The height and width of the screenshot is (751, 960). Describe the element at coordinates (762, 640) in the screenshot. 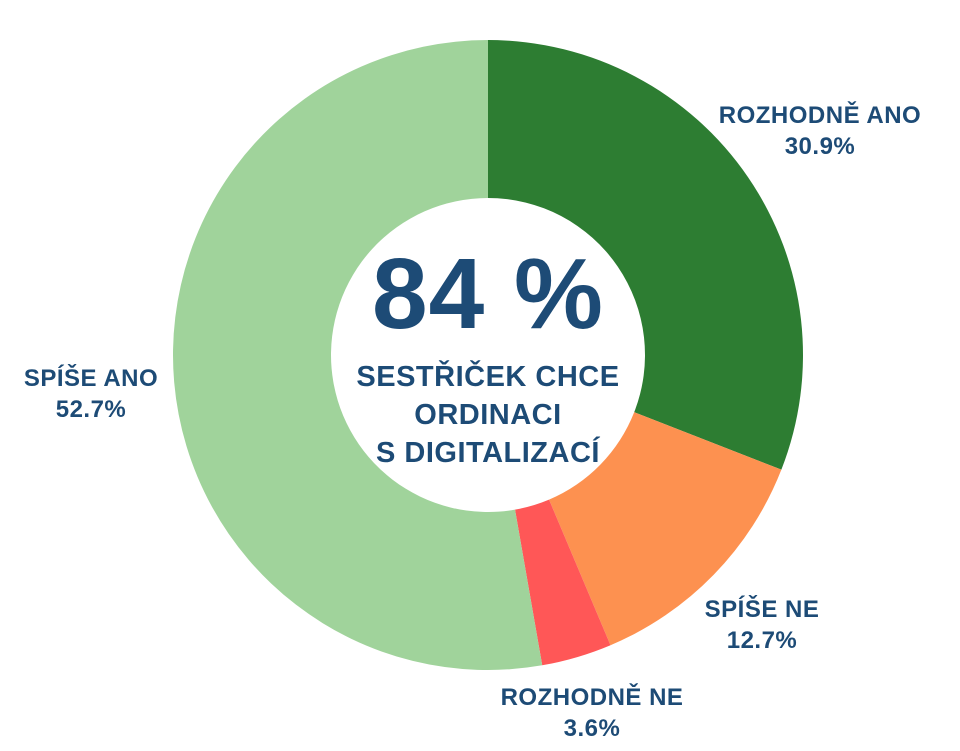

I see `label-spise-ne-pct: 12.7%` at that location.